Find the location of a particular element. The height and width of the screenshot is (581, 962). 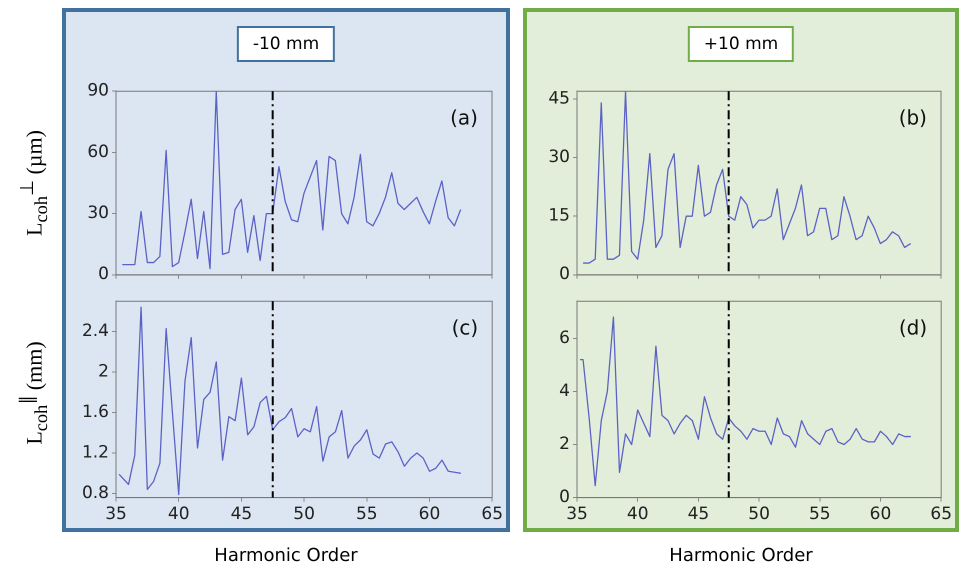

y-tick-label: 6 is located at coordinates (564, 338).